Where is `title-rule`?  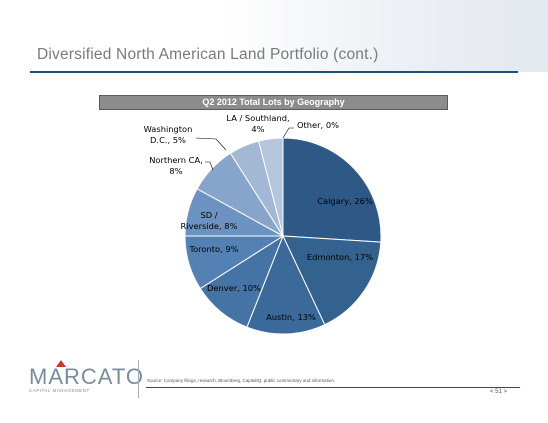
title-rule is located at coordinates (274, 72).